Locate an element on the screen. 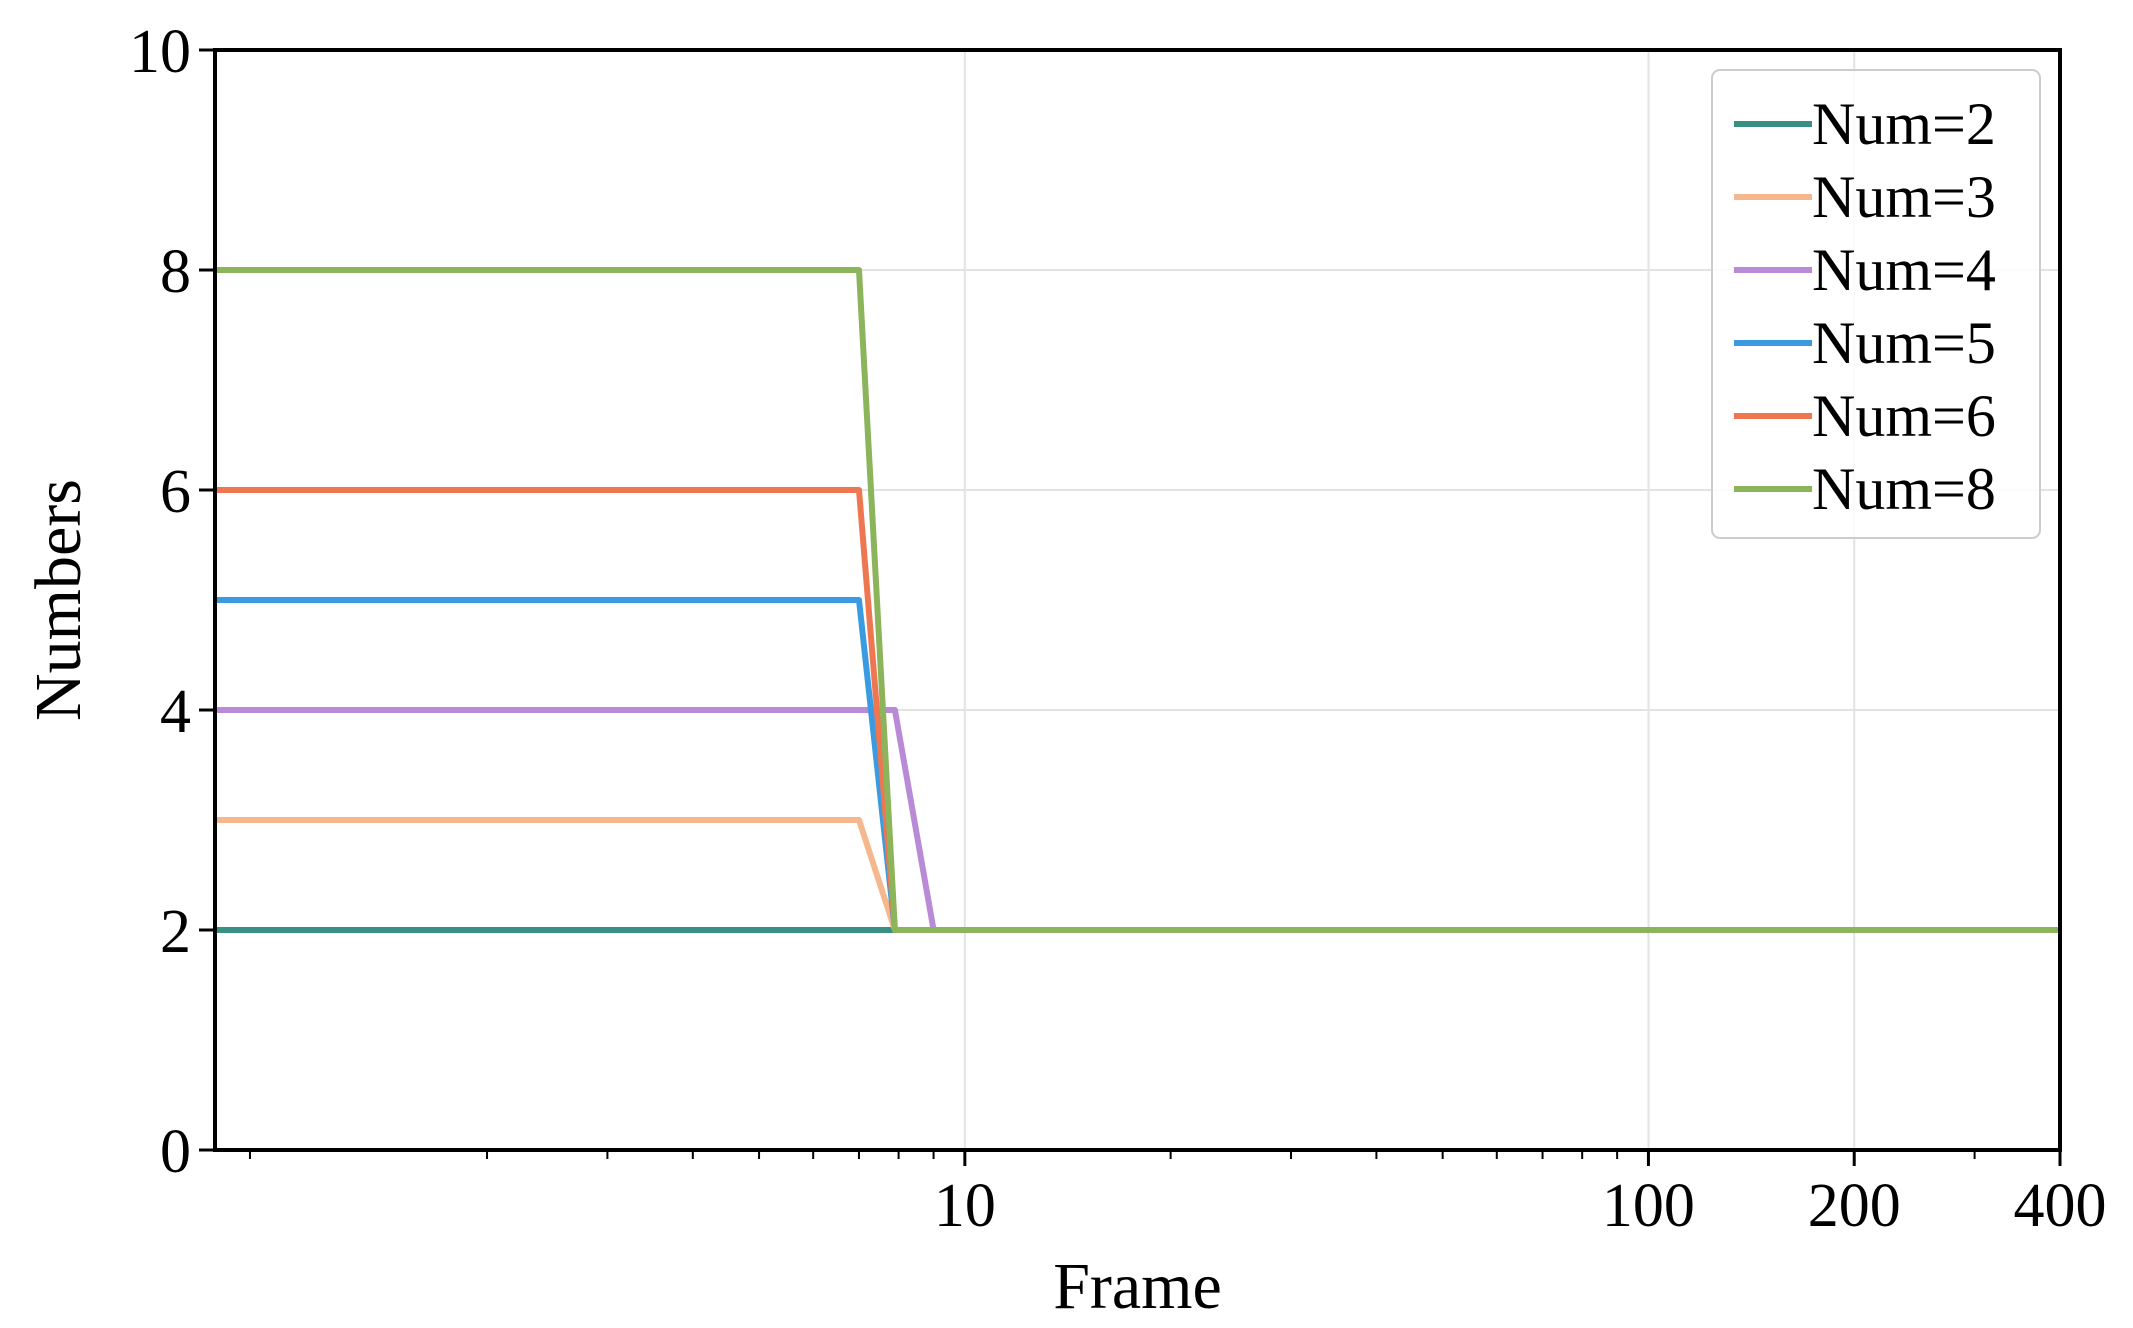 The width and height of the screenshot is (2133, 1328). x-axis-label: Frame is located at coordinates (1137, 1286).